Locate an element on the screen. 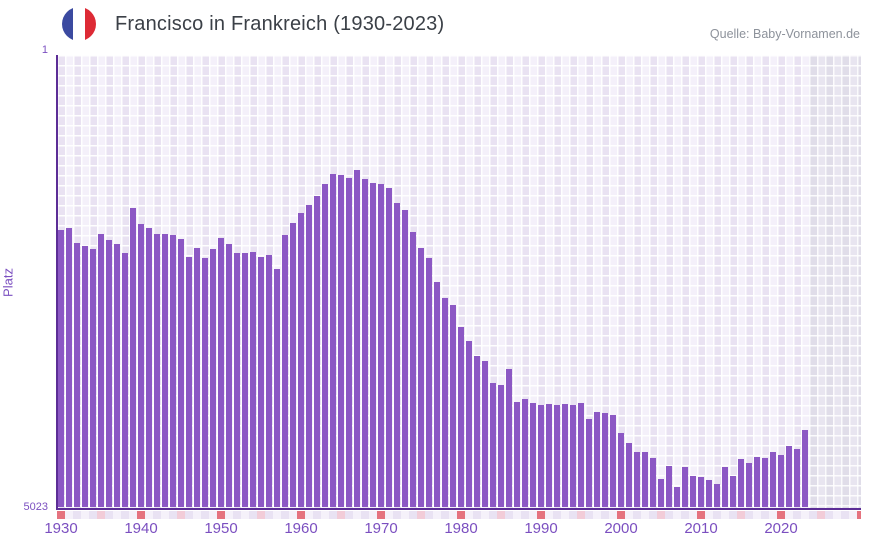  bar-1941 is located at coordinates (149, 367).